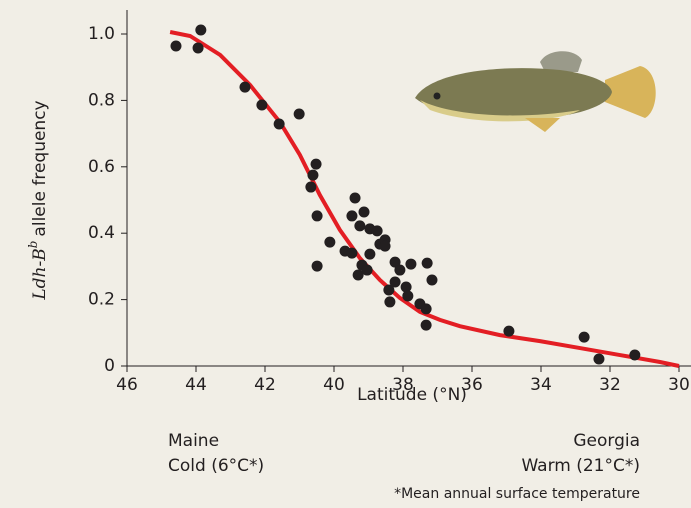 Image resolution: width=691 pixels, height=508 pixels. I want to click on south-label: Georgia, so click(606, 441).